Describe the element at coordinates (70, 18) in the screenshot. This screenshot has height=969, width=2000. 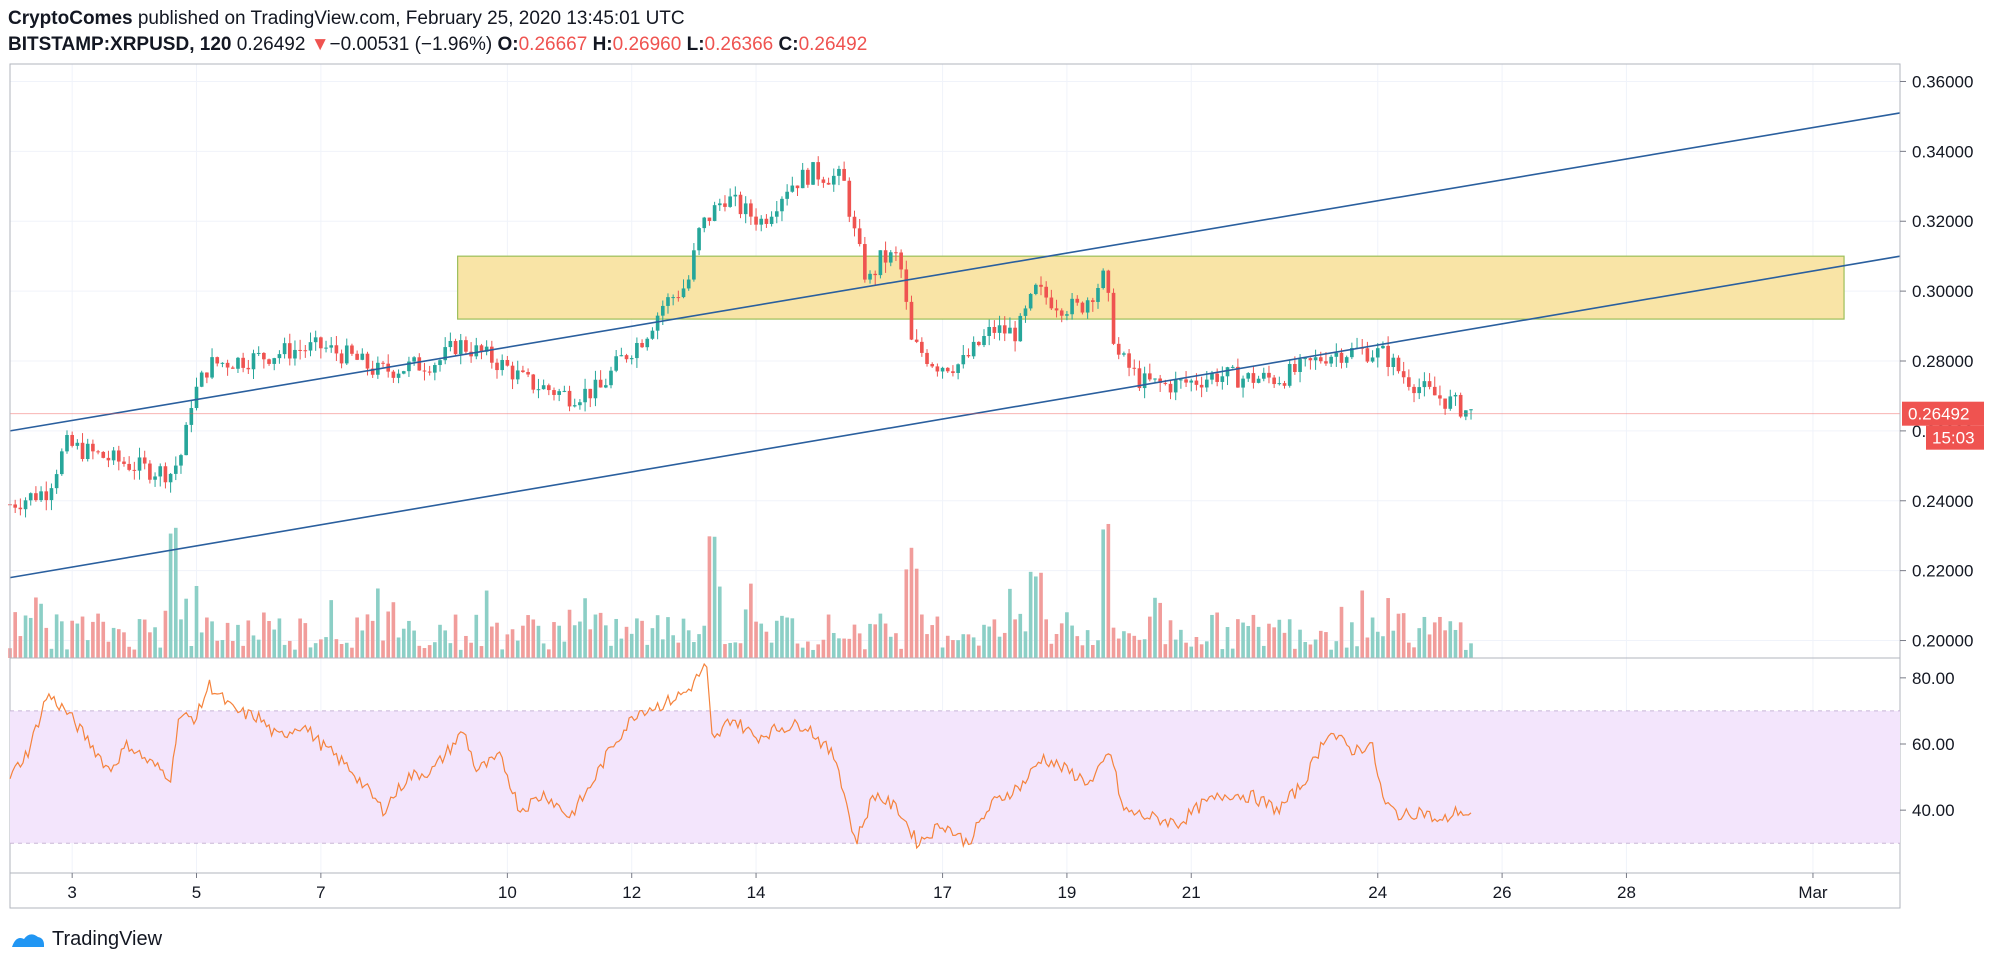
I see `author-name: CryptoComes` at that location.